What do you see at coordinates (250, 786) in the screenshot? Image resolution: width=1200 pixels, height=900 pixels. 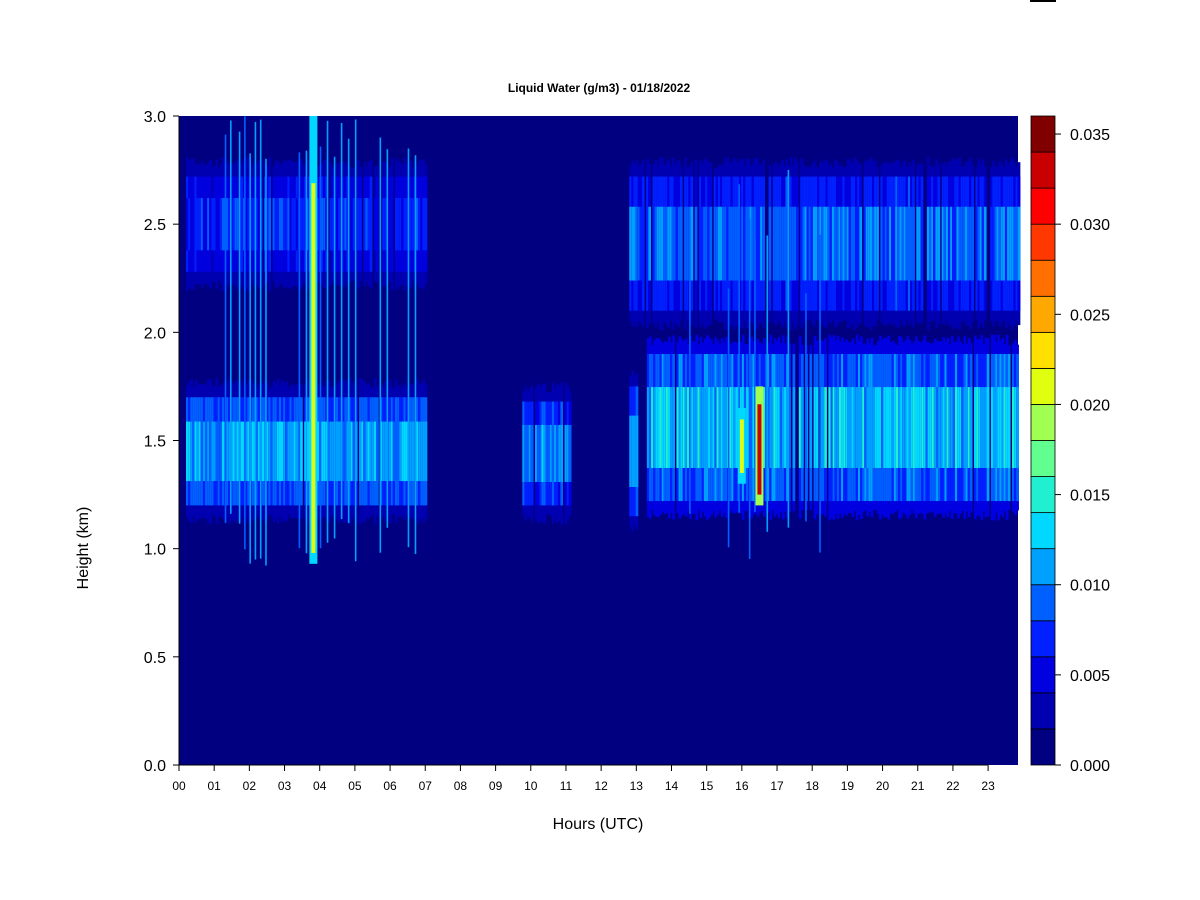 I see `x-tick-label: 02` at bounding box center [250, 786].